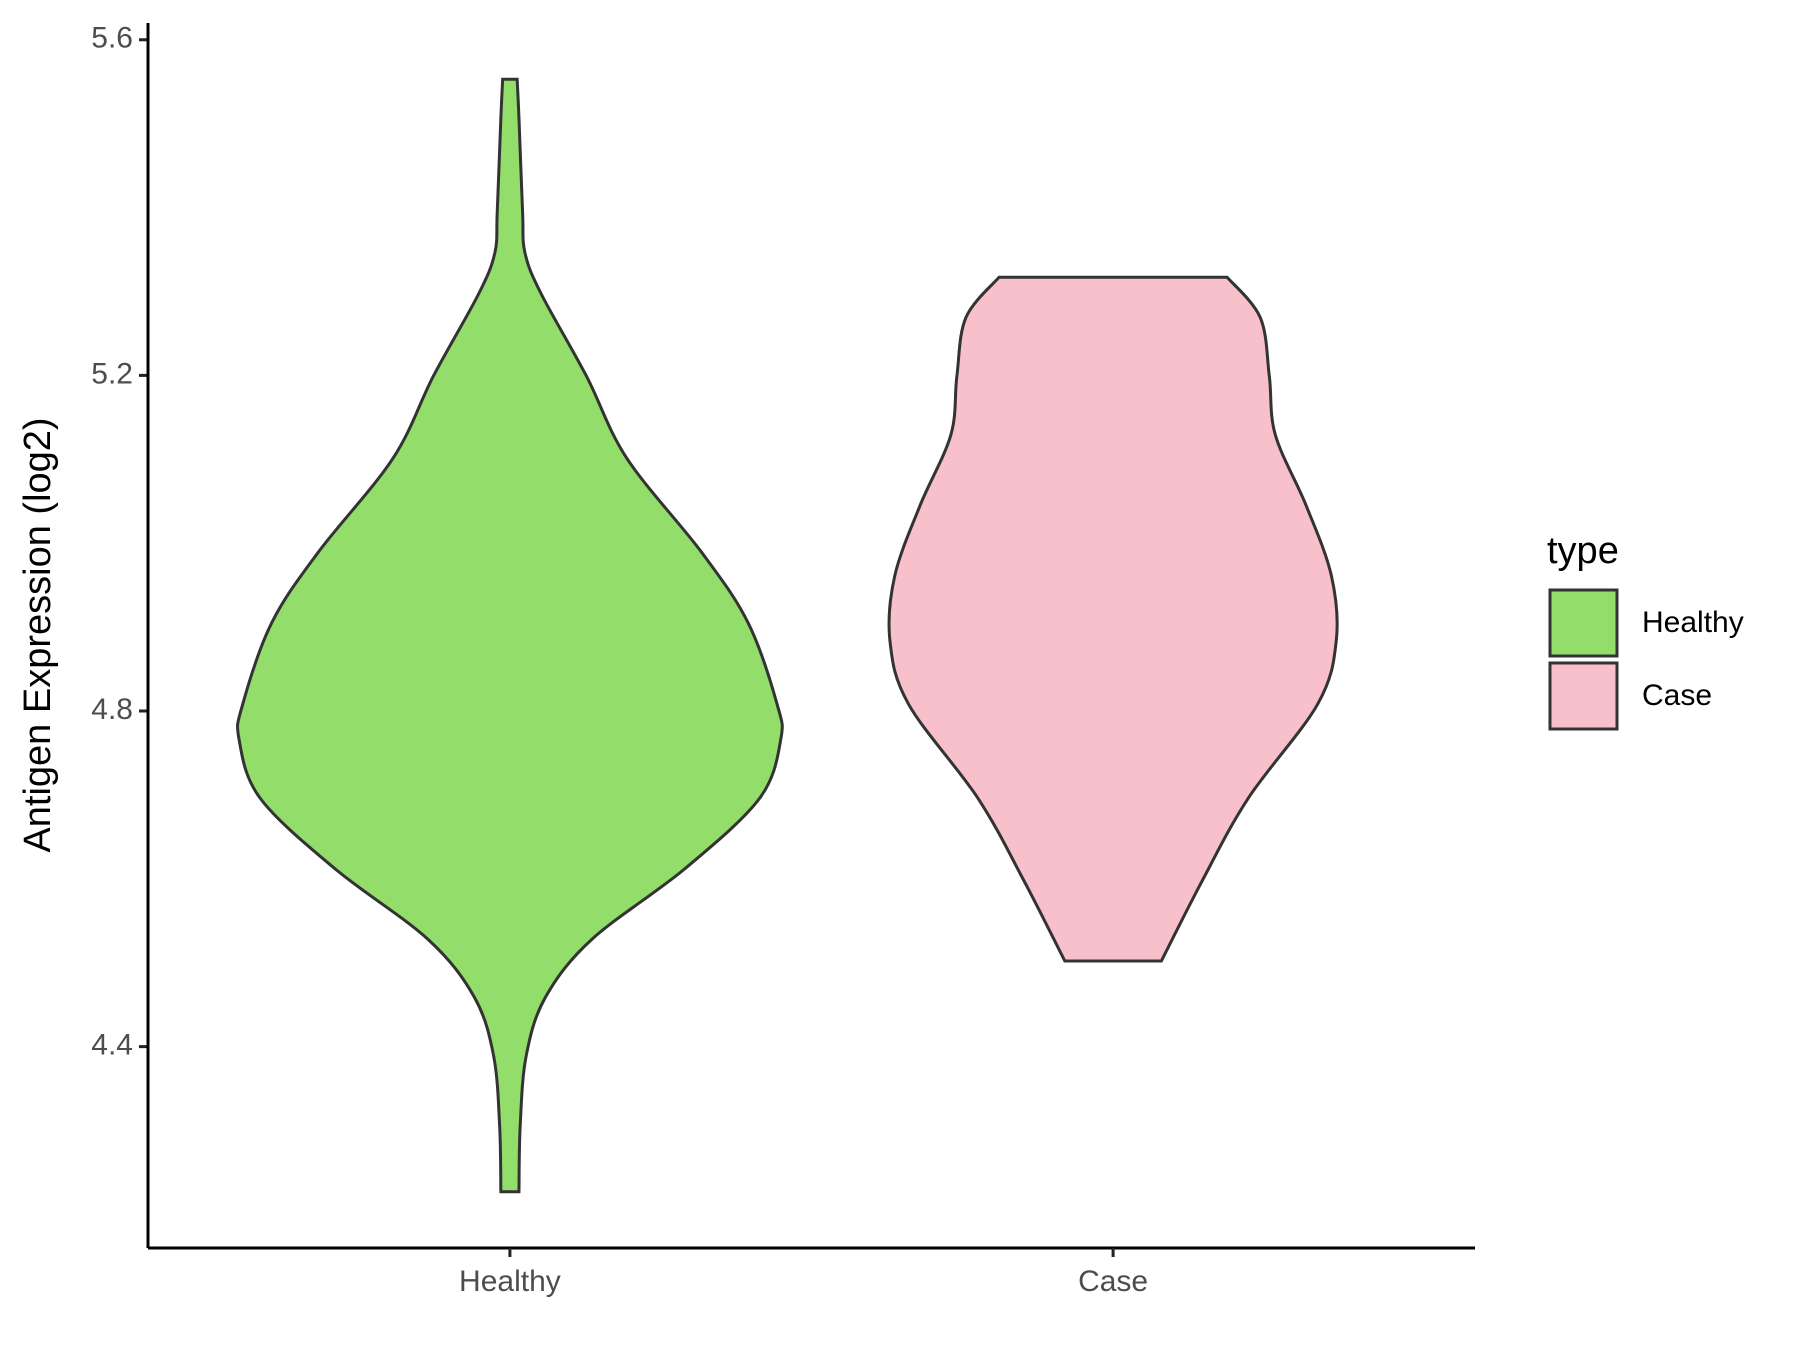 The width and height of the screenshot is (1800, 1350). Describe the element at coordinates (510, 1281) in the screenshot. I see `x-tick-label: Healthy` at that location.